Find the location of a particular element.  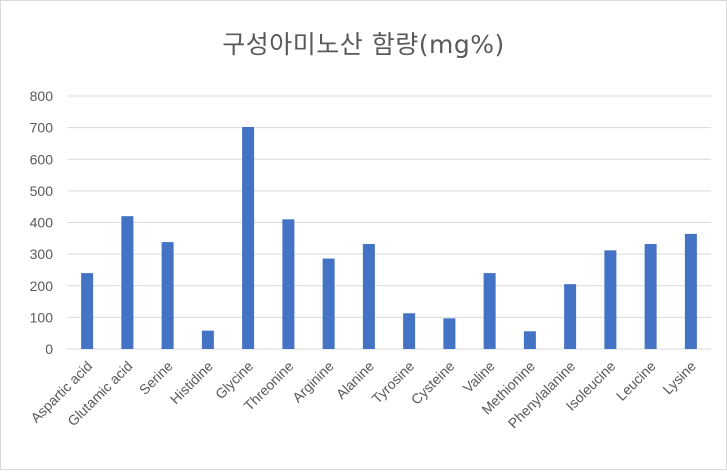

bar-phenylalanine is located at coordinates (570, 316).